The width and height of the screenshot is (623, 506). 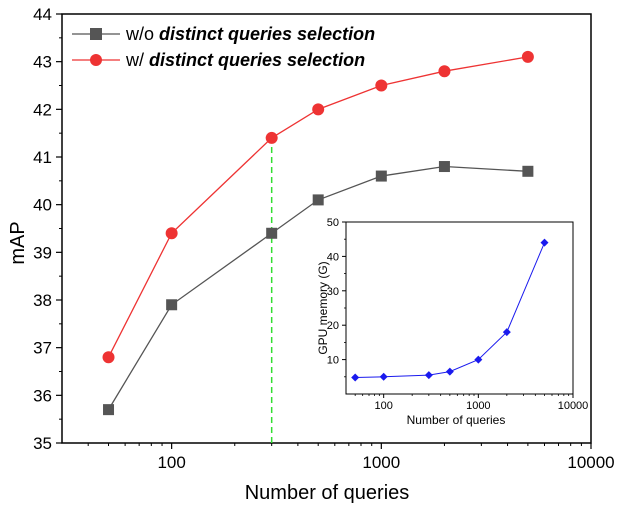 What do you see at coordinates (42, 252) in the screenshot?
I see `y-tick-label: 39` at bounding box center [42, 252].